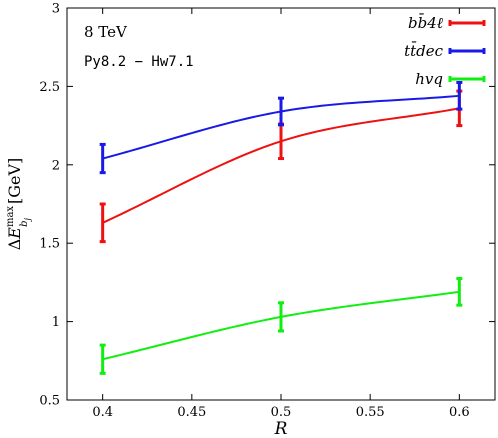  Describe the element at coordinates (370, 412) in the screenshot. I see `x-tick-label: 0.55` at that location.